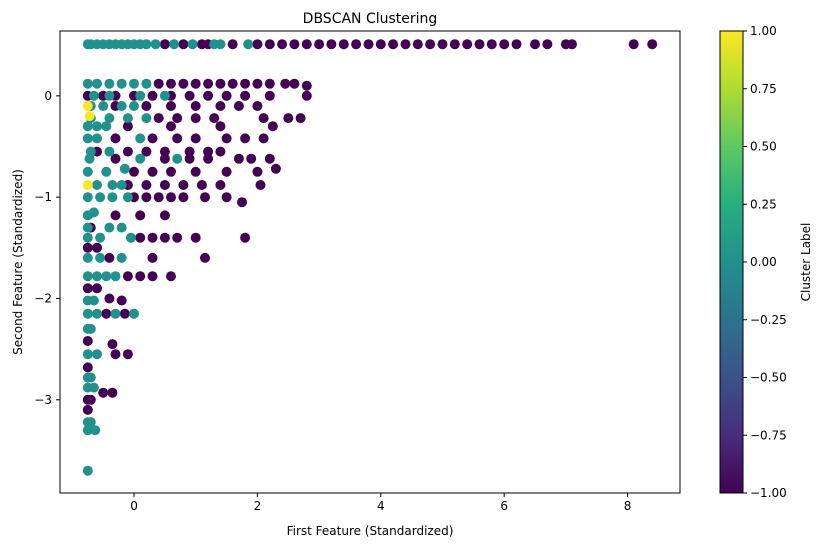  I want to click on colorbar-label: Cluster Label, so click(806, 262).